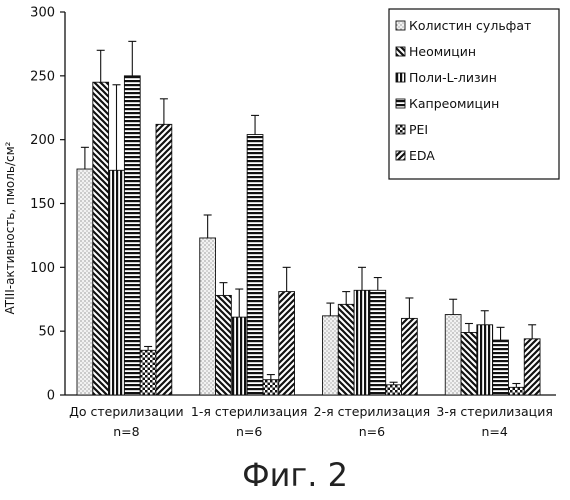  Describe the element at coordinates (494, 411) in the screenshot. I see `x-category-label: 3-я стерилизация` at that location.